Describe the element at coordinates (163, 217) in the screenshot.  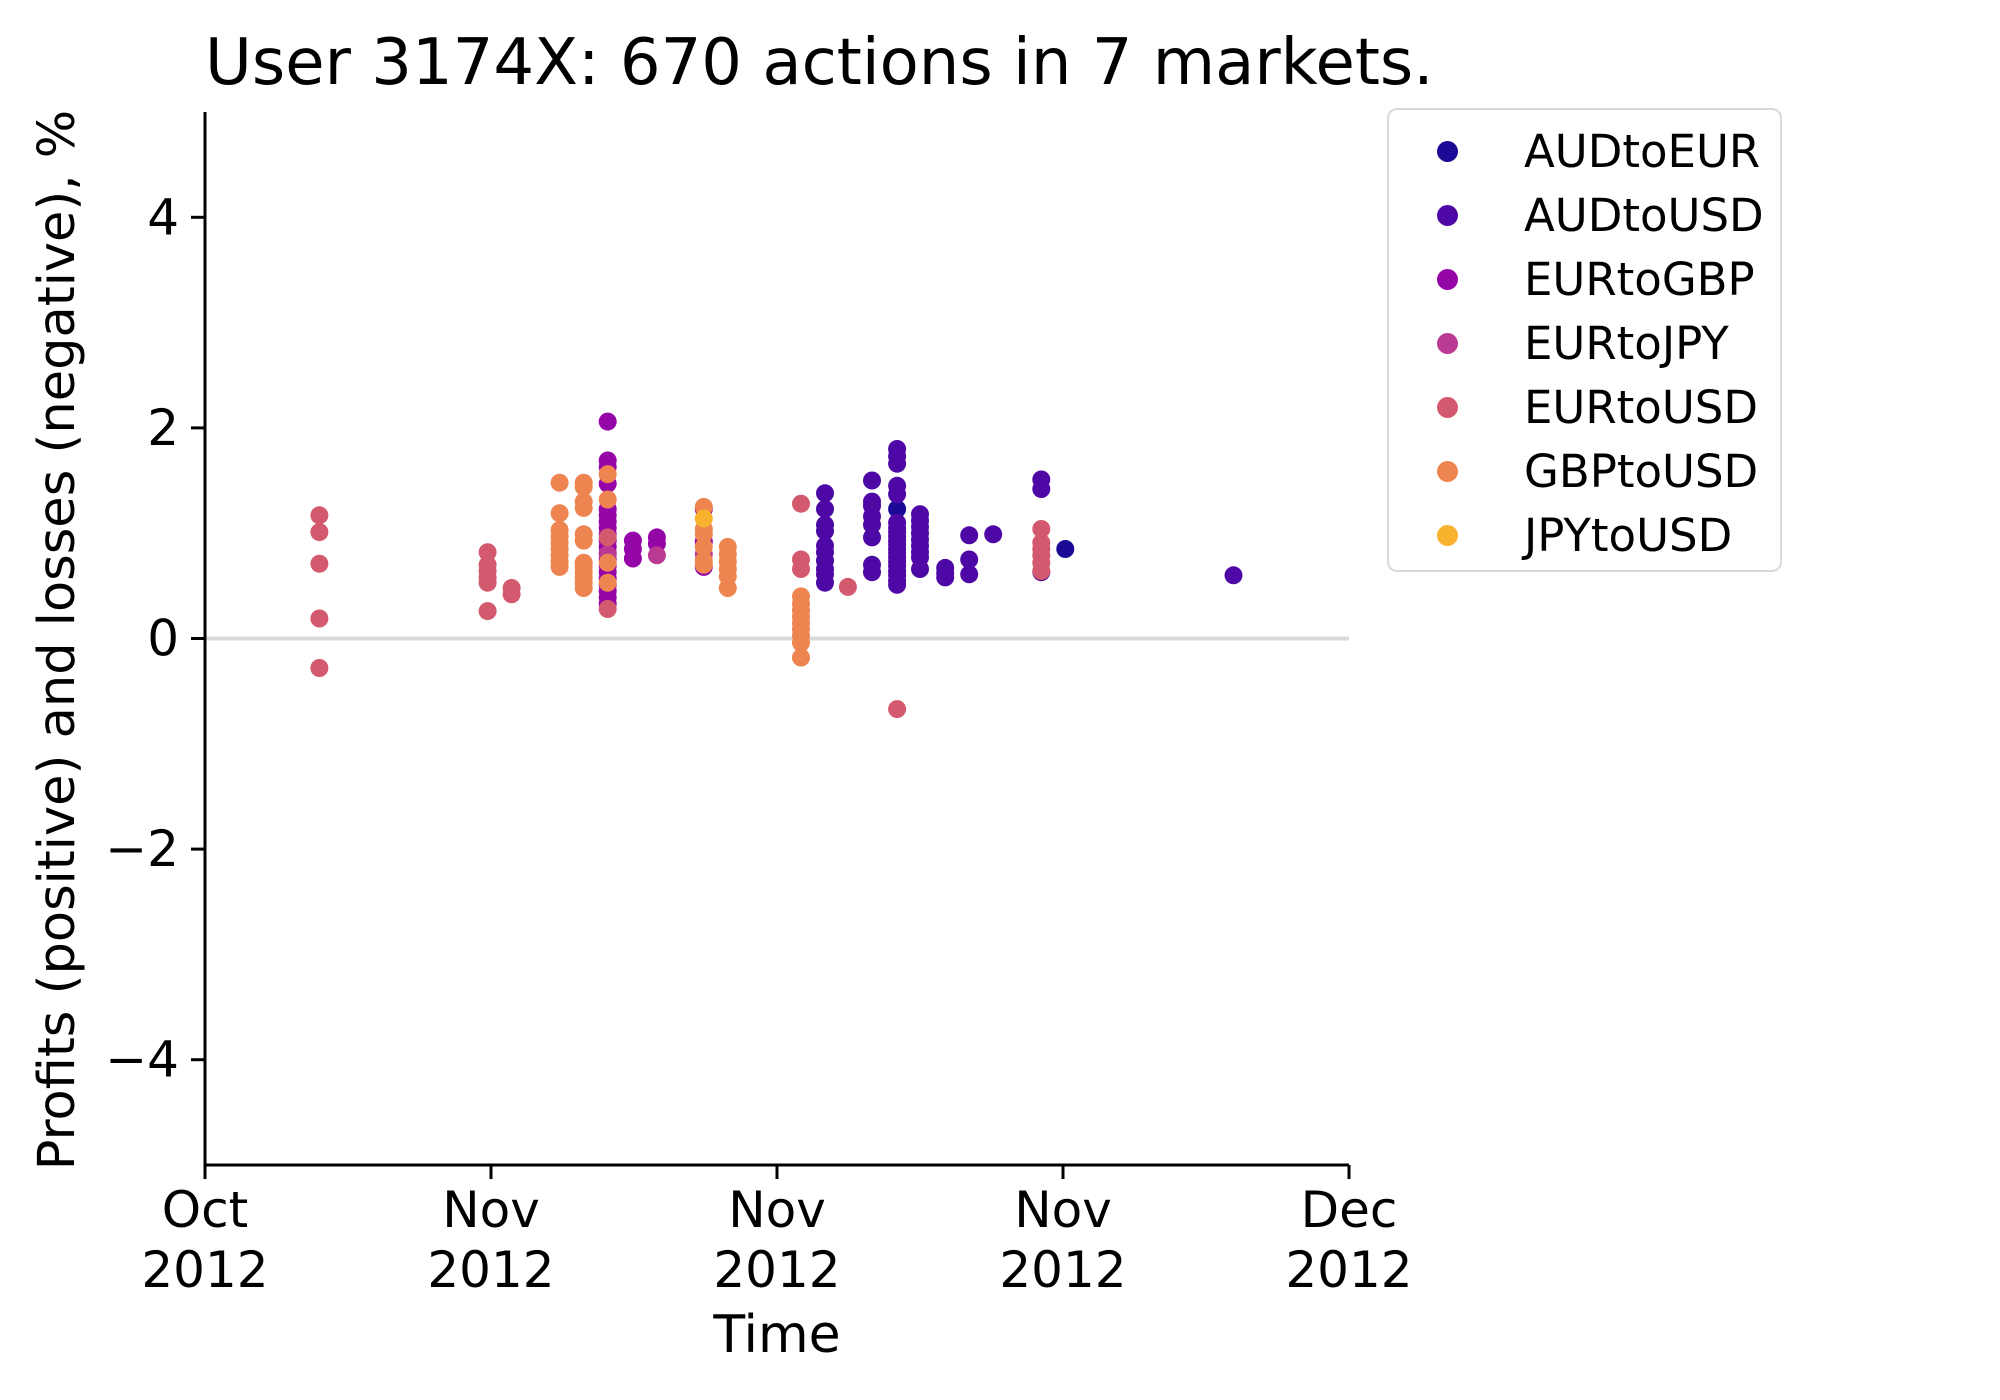
I see `y-tick-label: 4` at that location.